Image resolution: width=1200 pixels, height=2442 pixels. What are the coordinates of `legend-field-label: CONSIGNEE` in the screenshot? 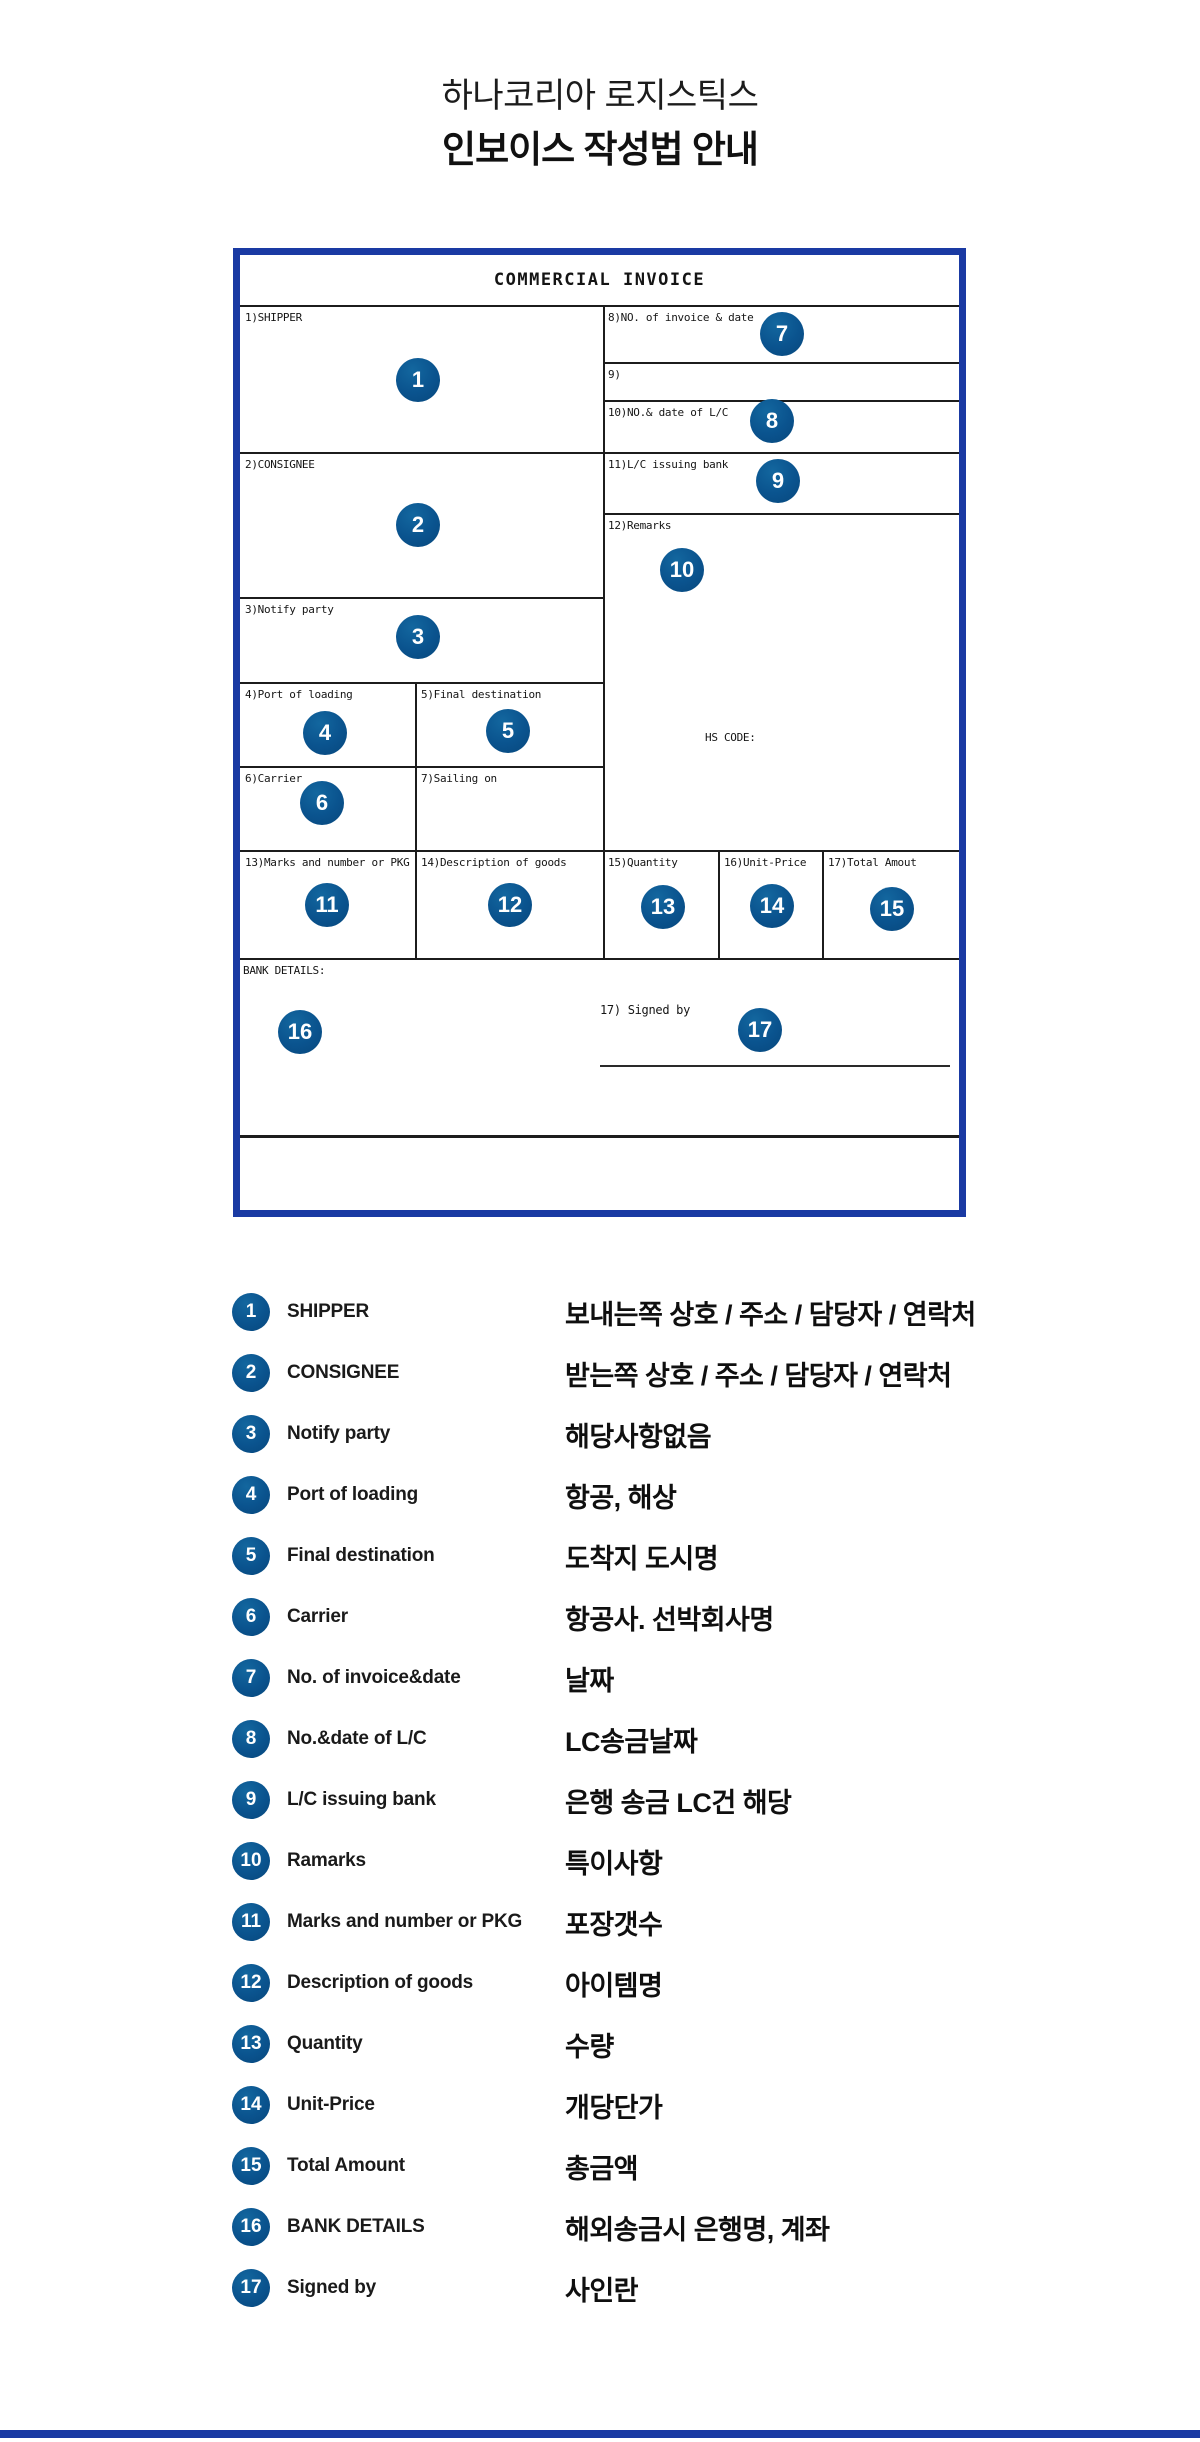 It's located at (343, 1372).